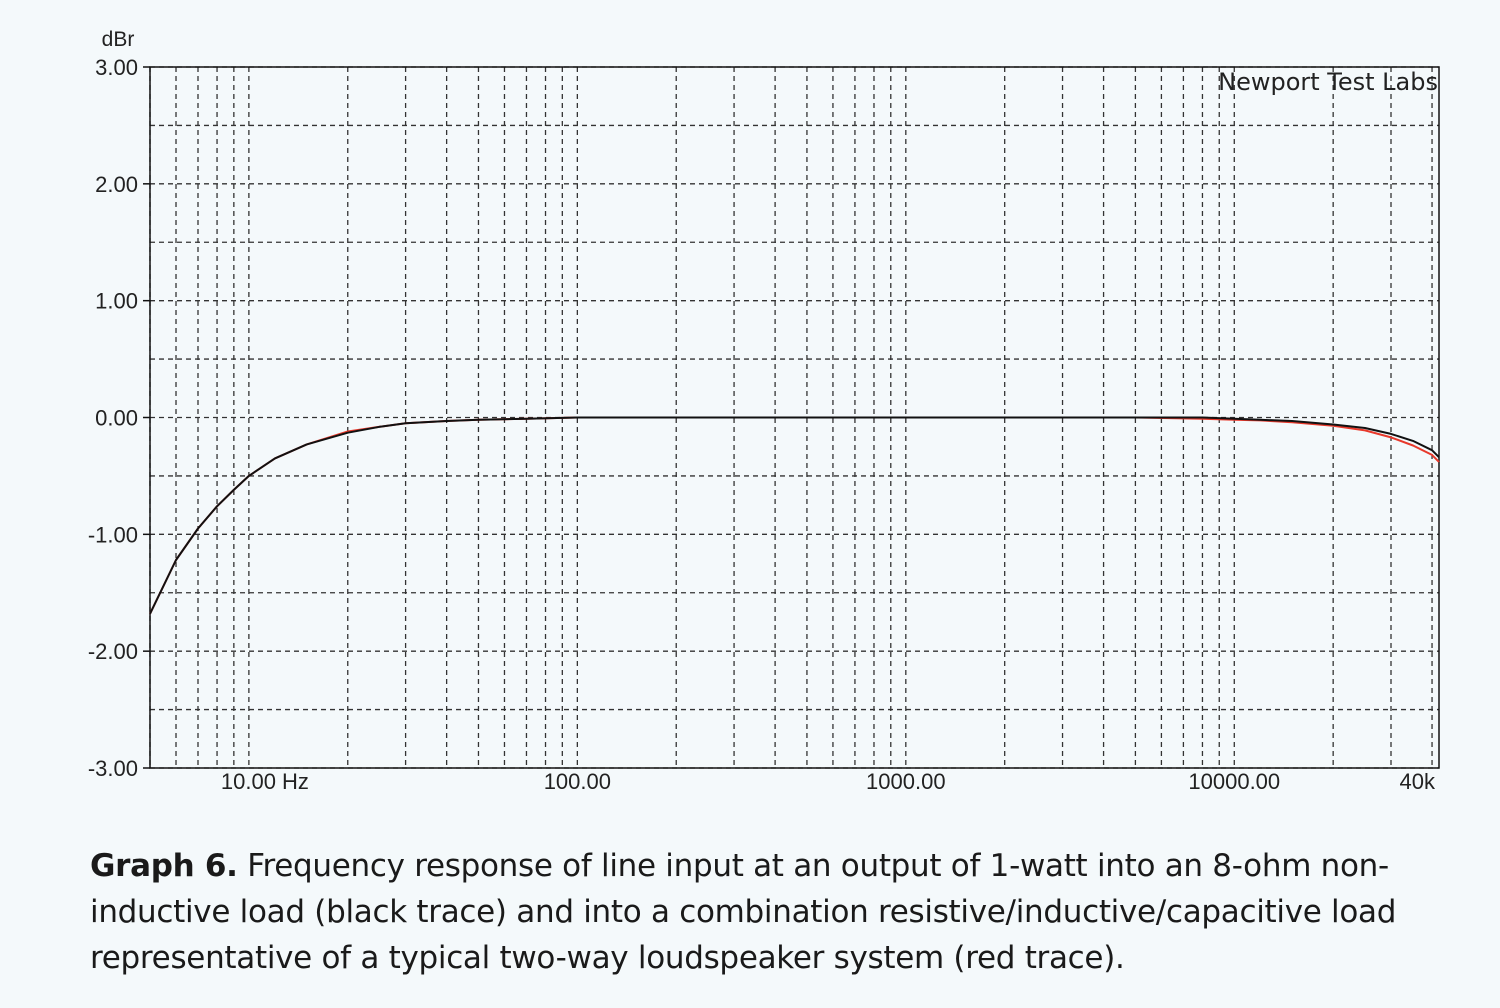 This screenshot has width=1500, height=1008. I want to click on y-tick-label: -1.00, so click(113, 534).